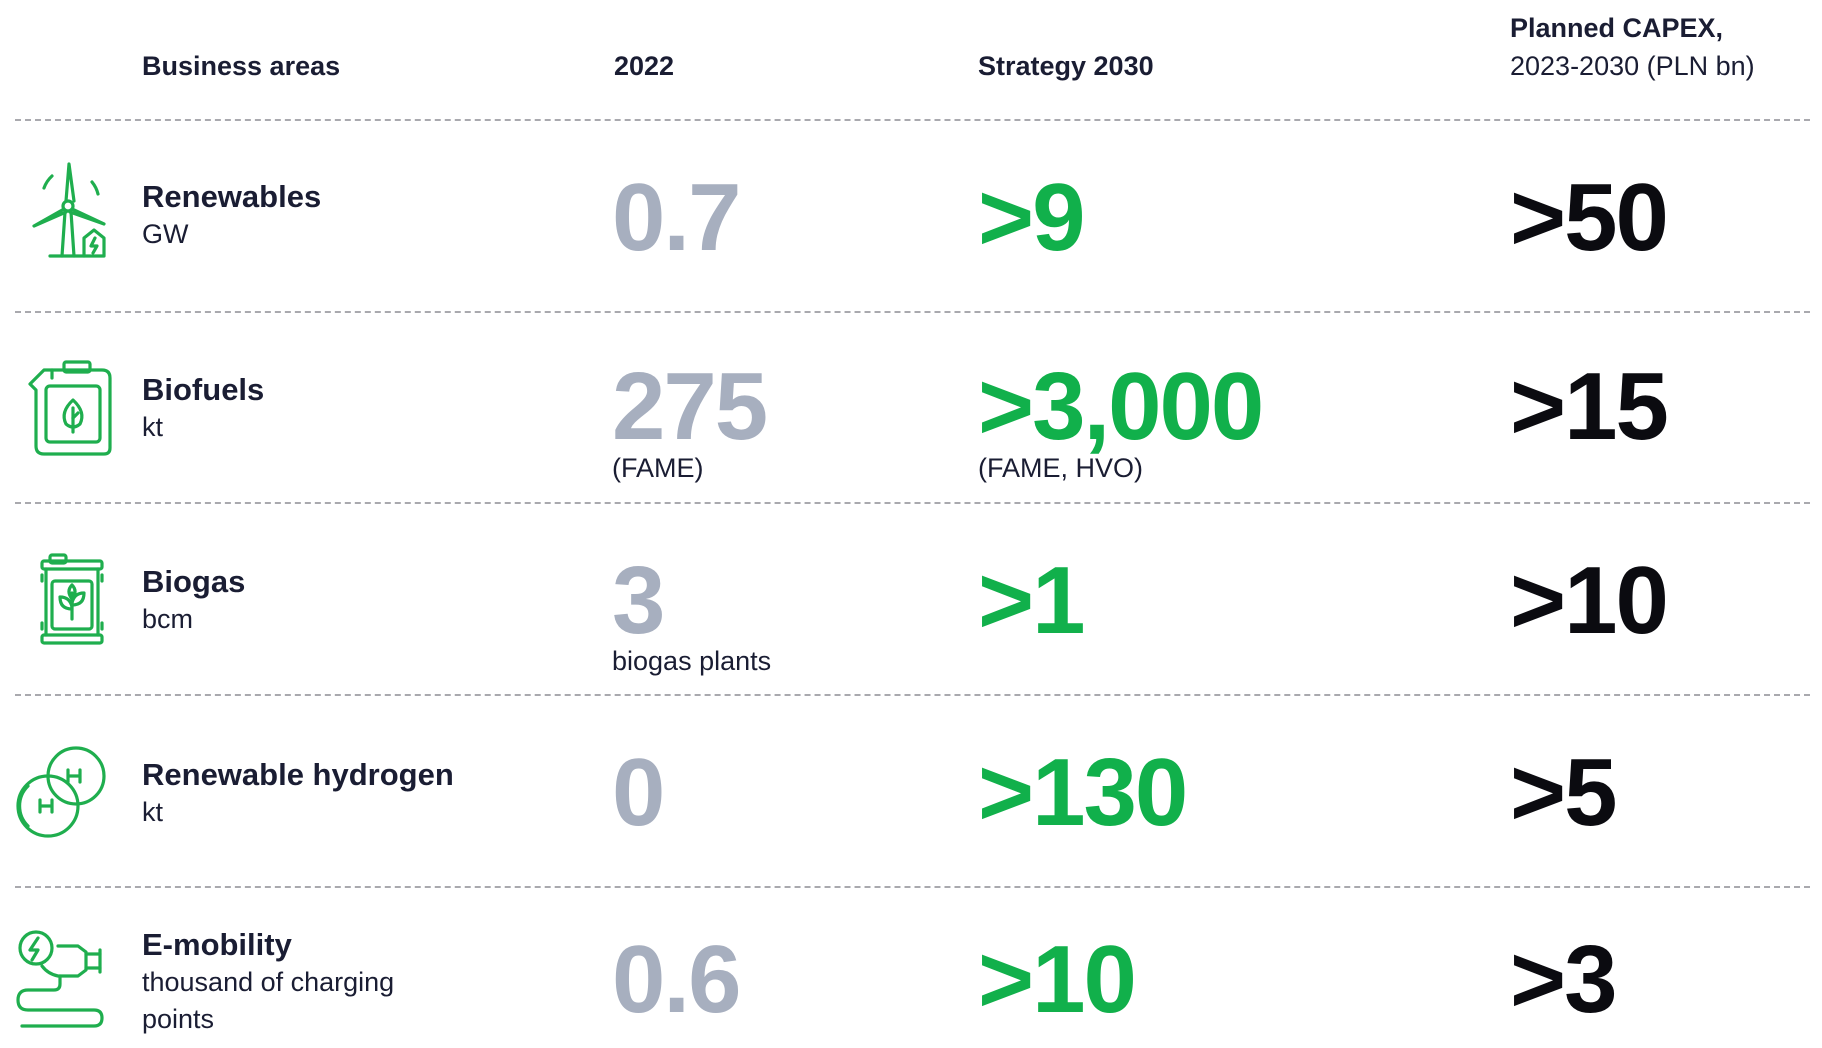 This screenshot has height=1048, width=1822. What do you see at coordinates (644, 66) in the screenshot?
I see `header-2022: 2022` at bounding box center [644, 66].